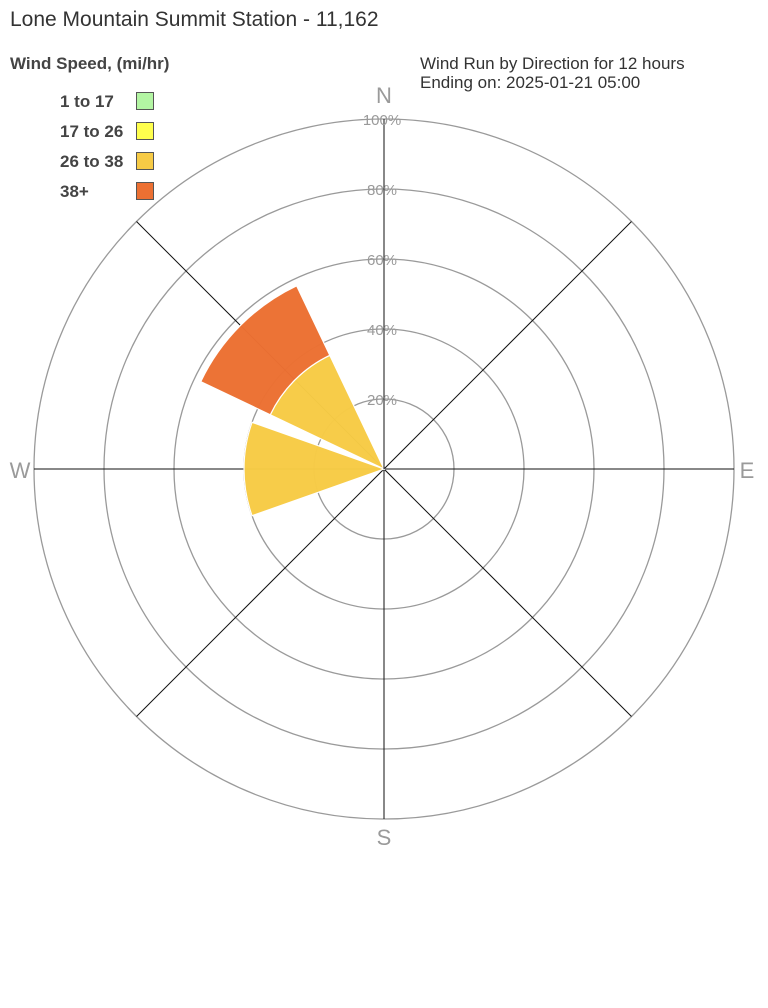  What do you see at coordinates (87, 101) in the screenshot?
I see `legend-label: 1 to 17` at bounding box center [87, 101].